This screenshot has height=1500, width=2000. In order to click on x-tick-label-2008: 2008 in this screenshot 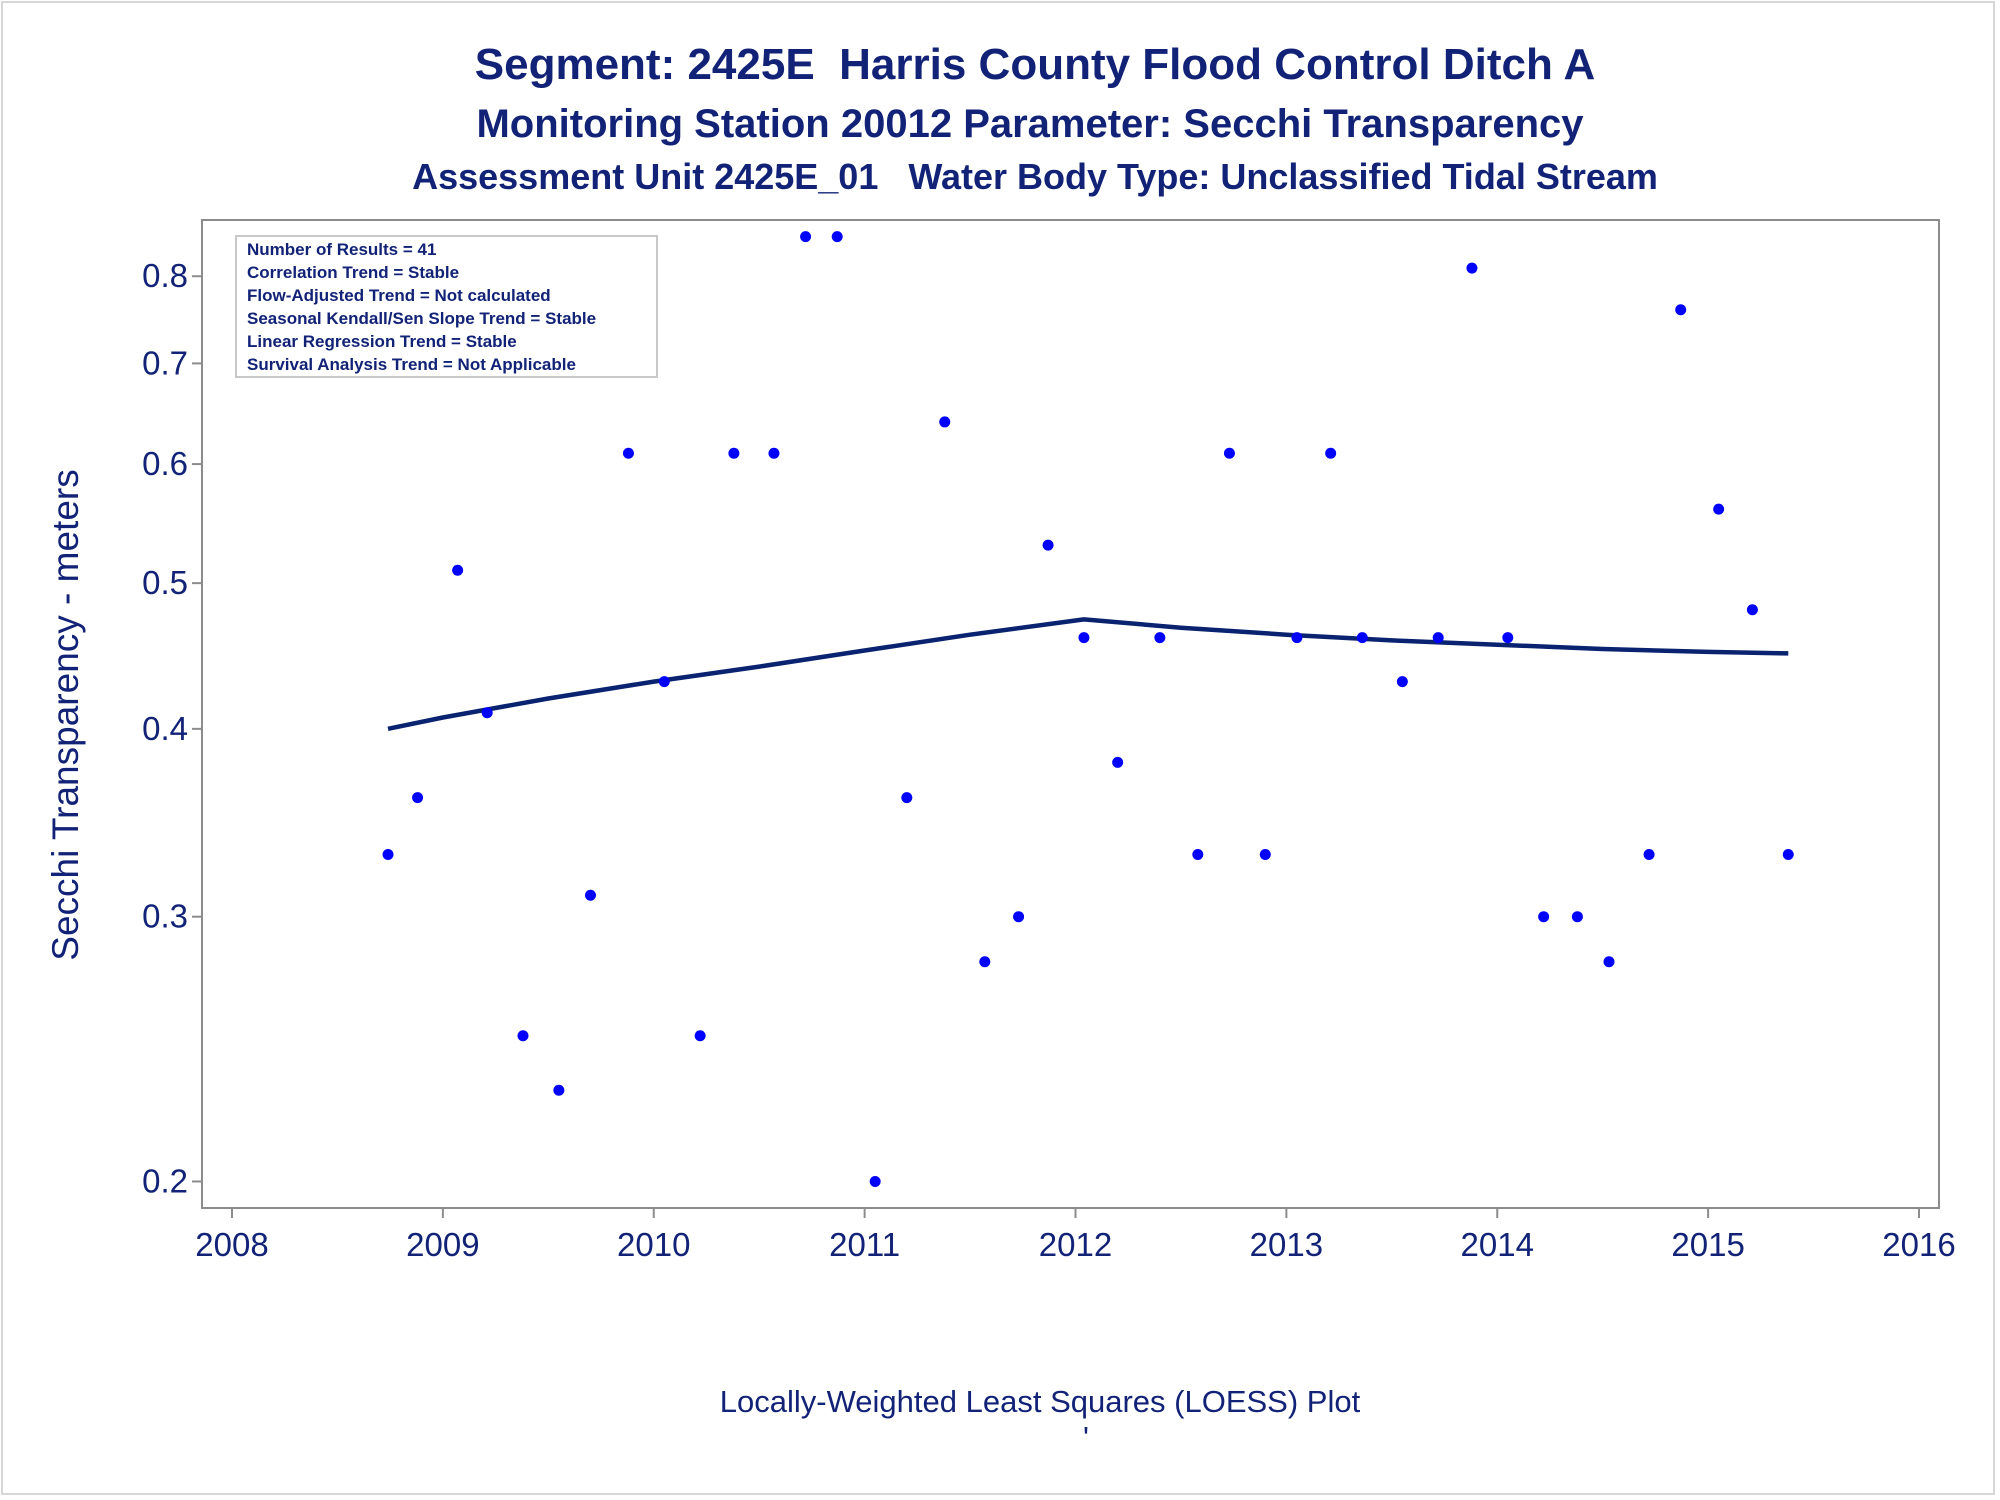, I will do `click(231, 1244)`.